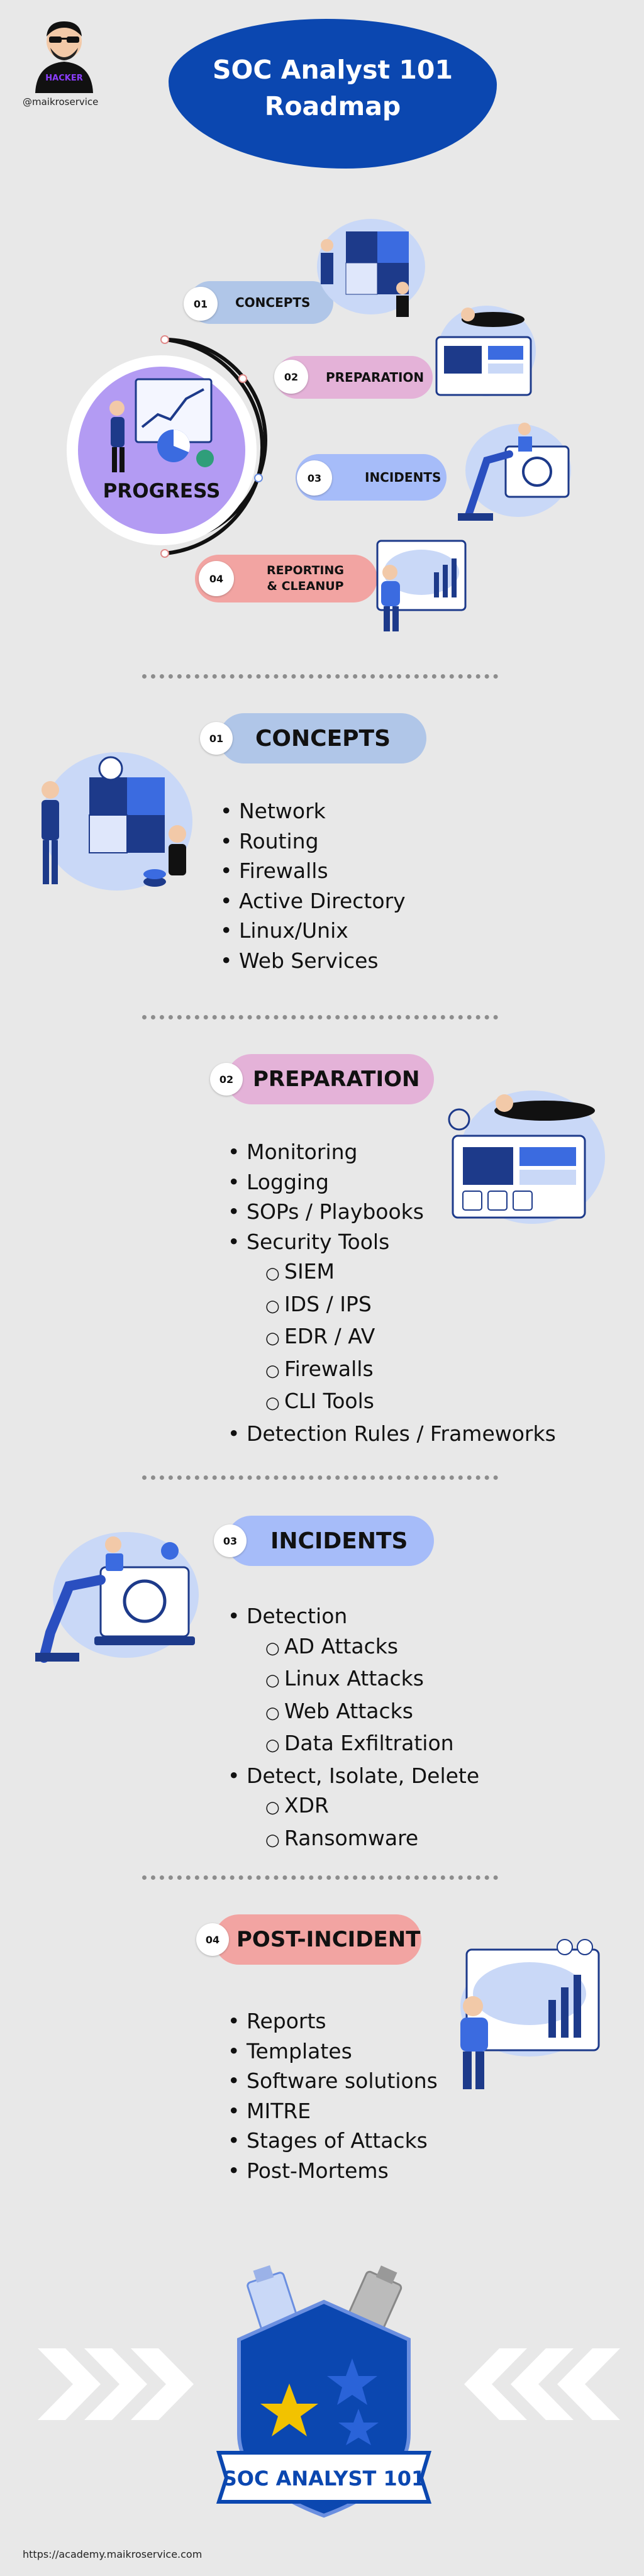 Image resolution: width=644 pixels, height=2576 pixels. I want to click on list-item: Web Services, so click(313, 961).